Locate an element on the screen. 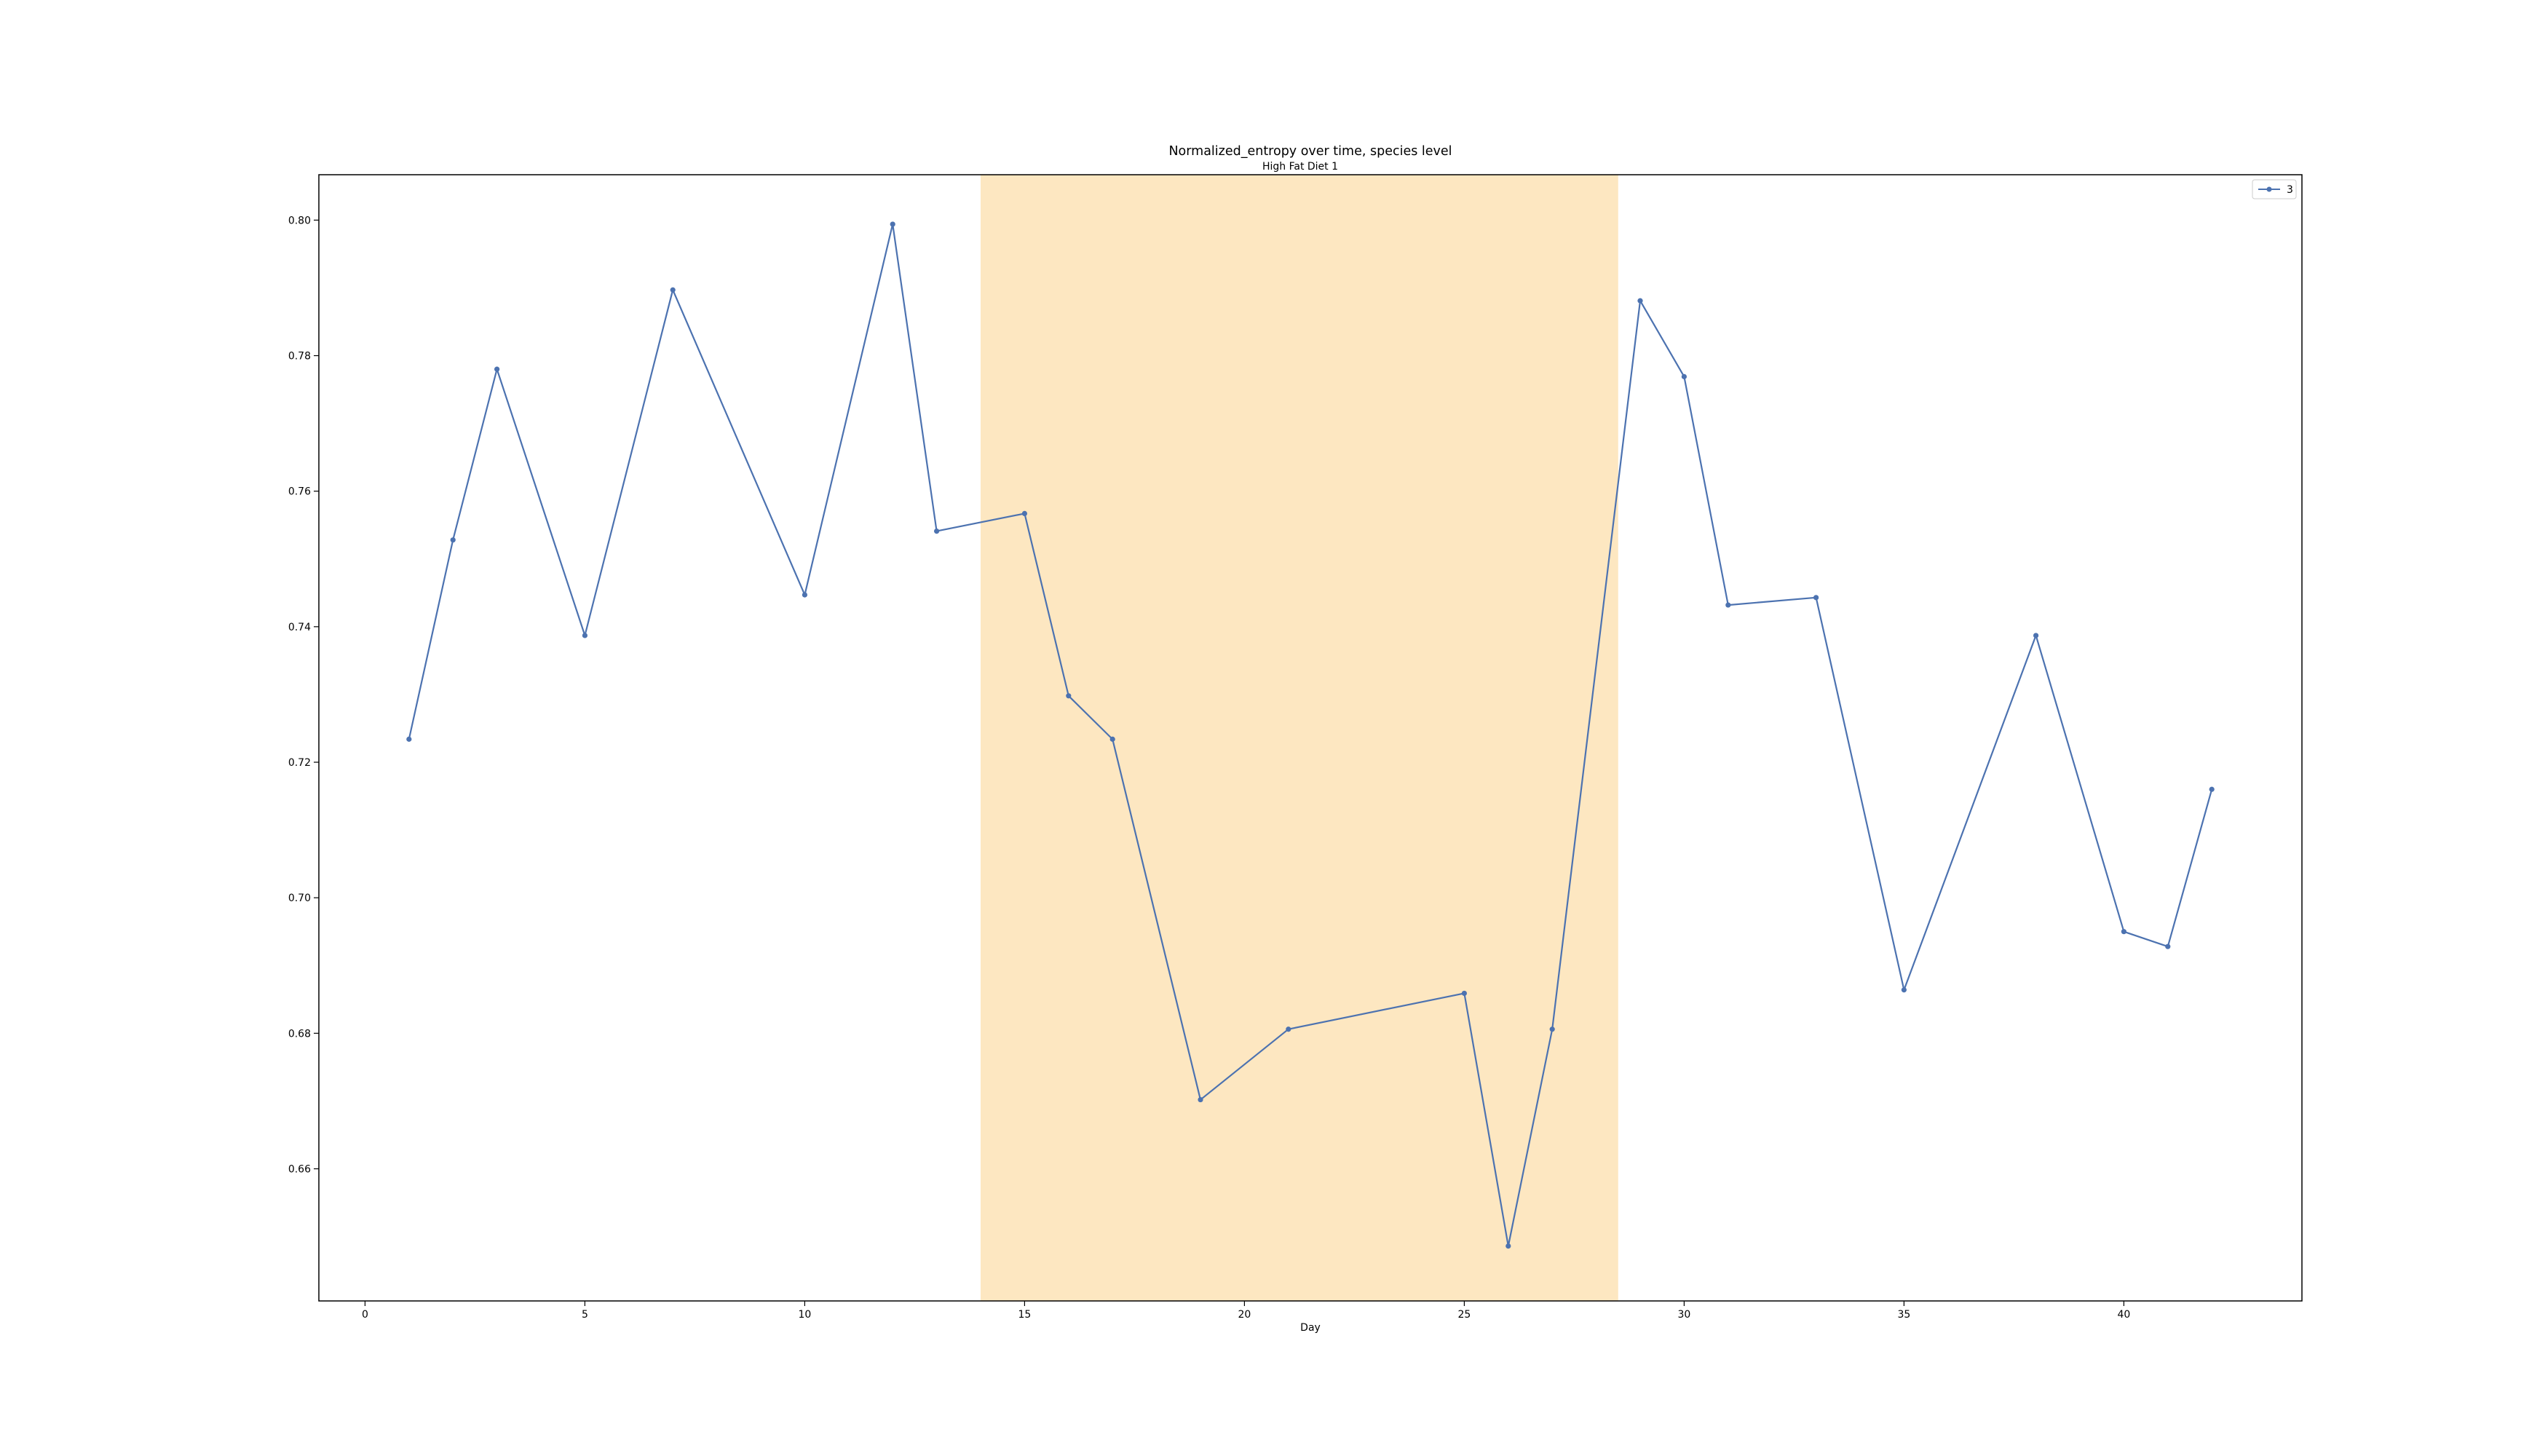 The image size is (2548, 1456). y-tick-label: 0.78 is located at coordinates (299, 357).